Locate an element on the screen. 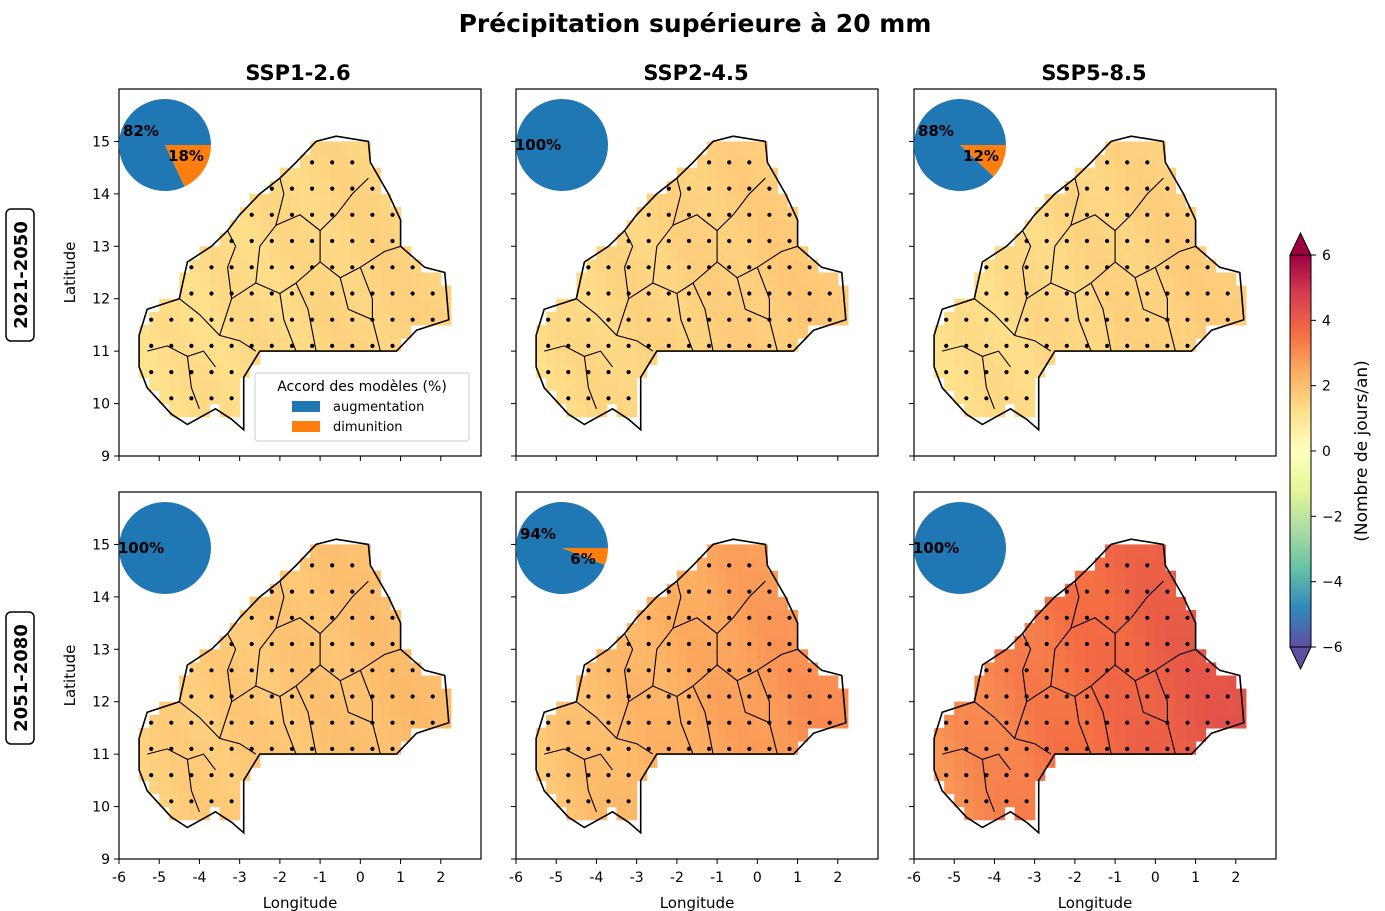  heatmap-cells is located at coordinates (692, 279).